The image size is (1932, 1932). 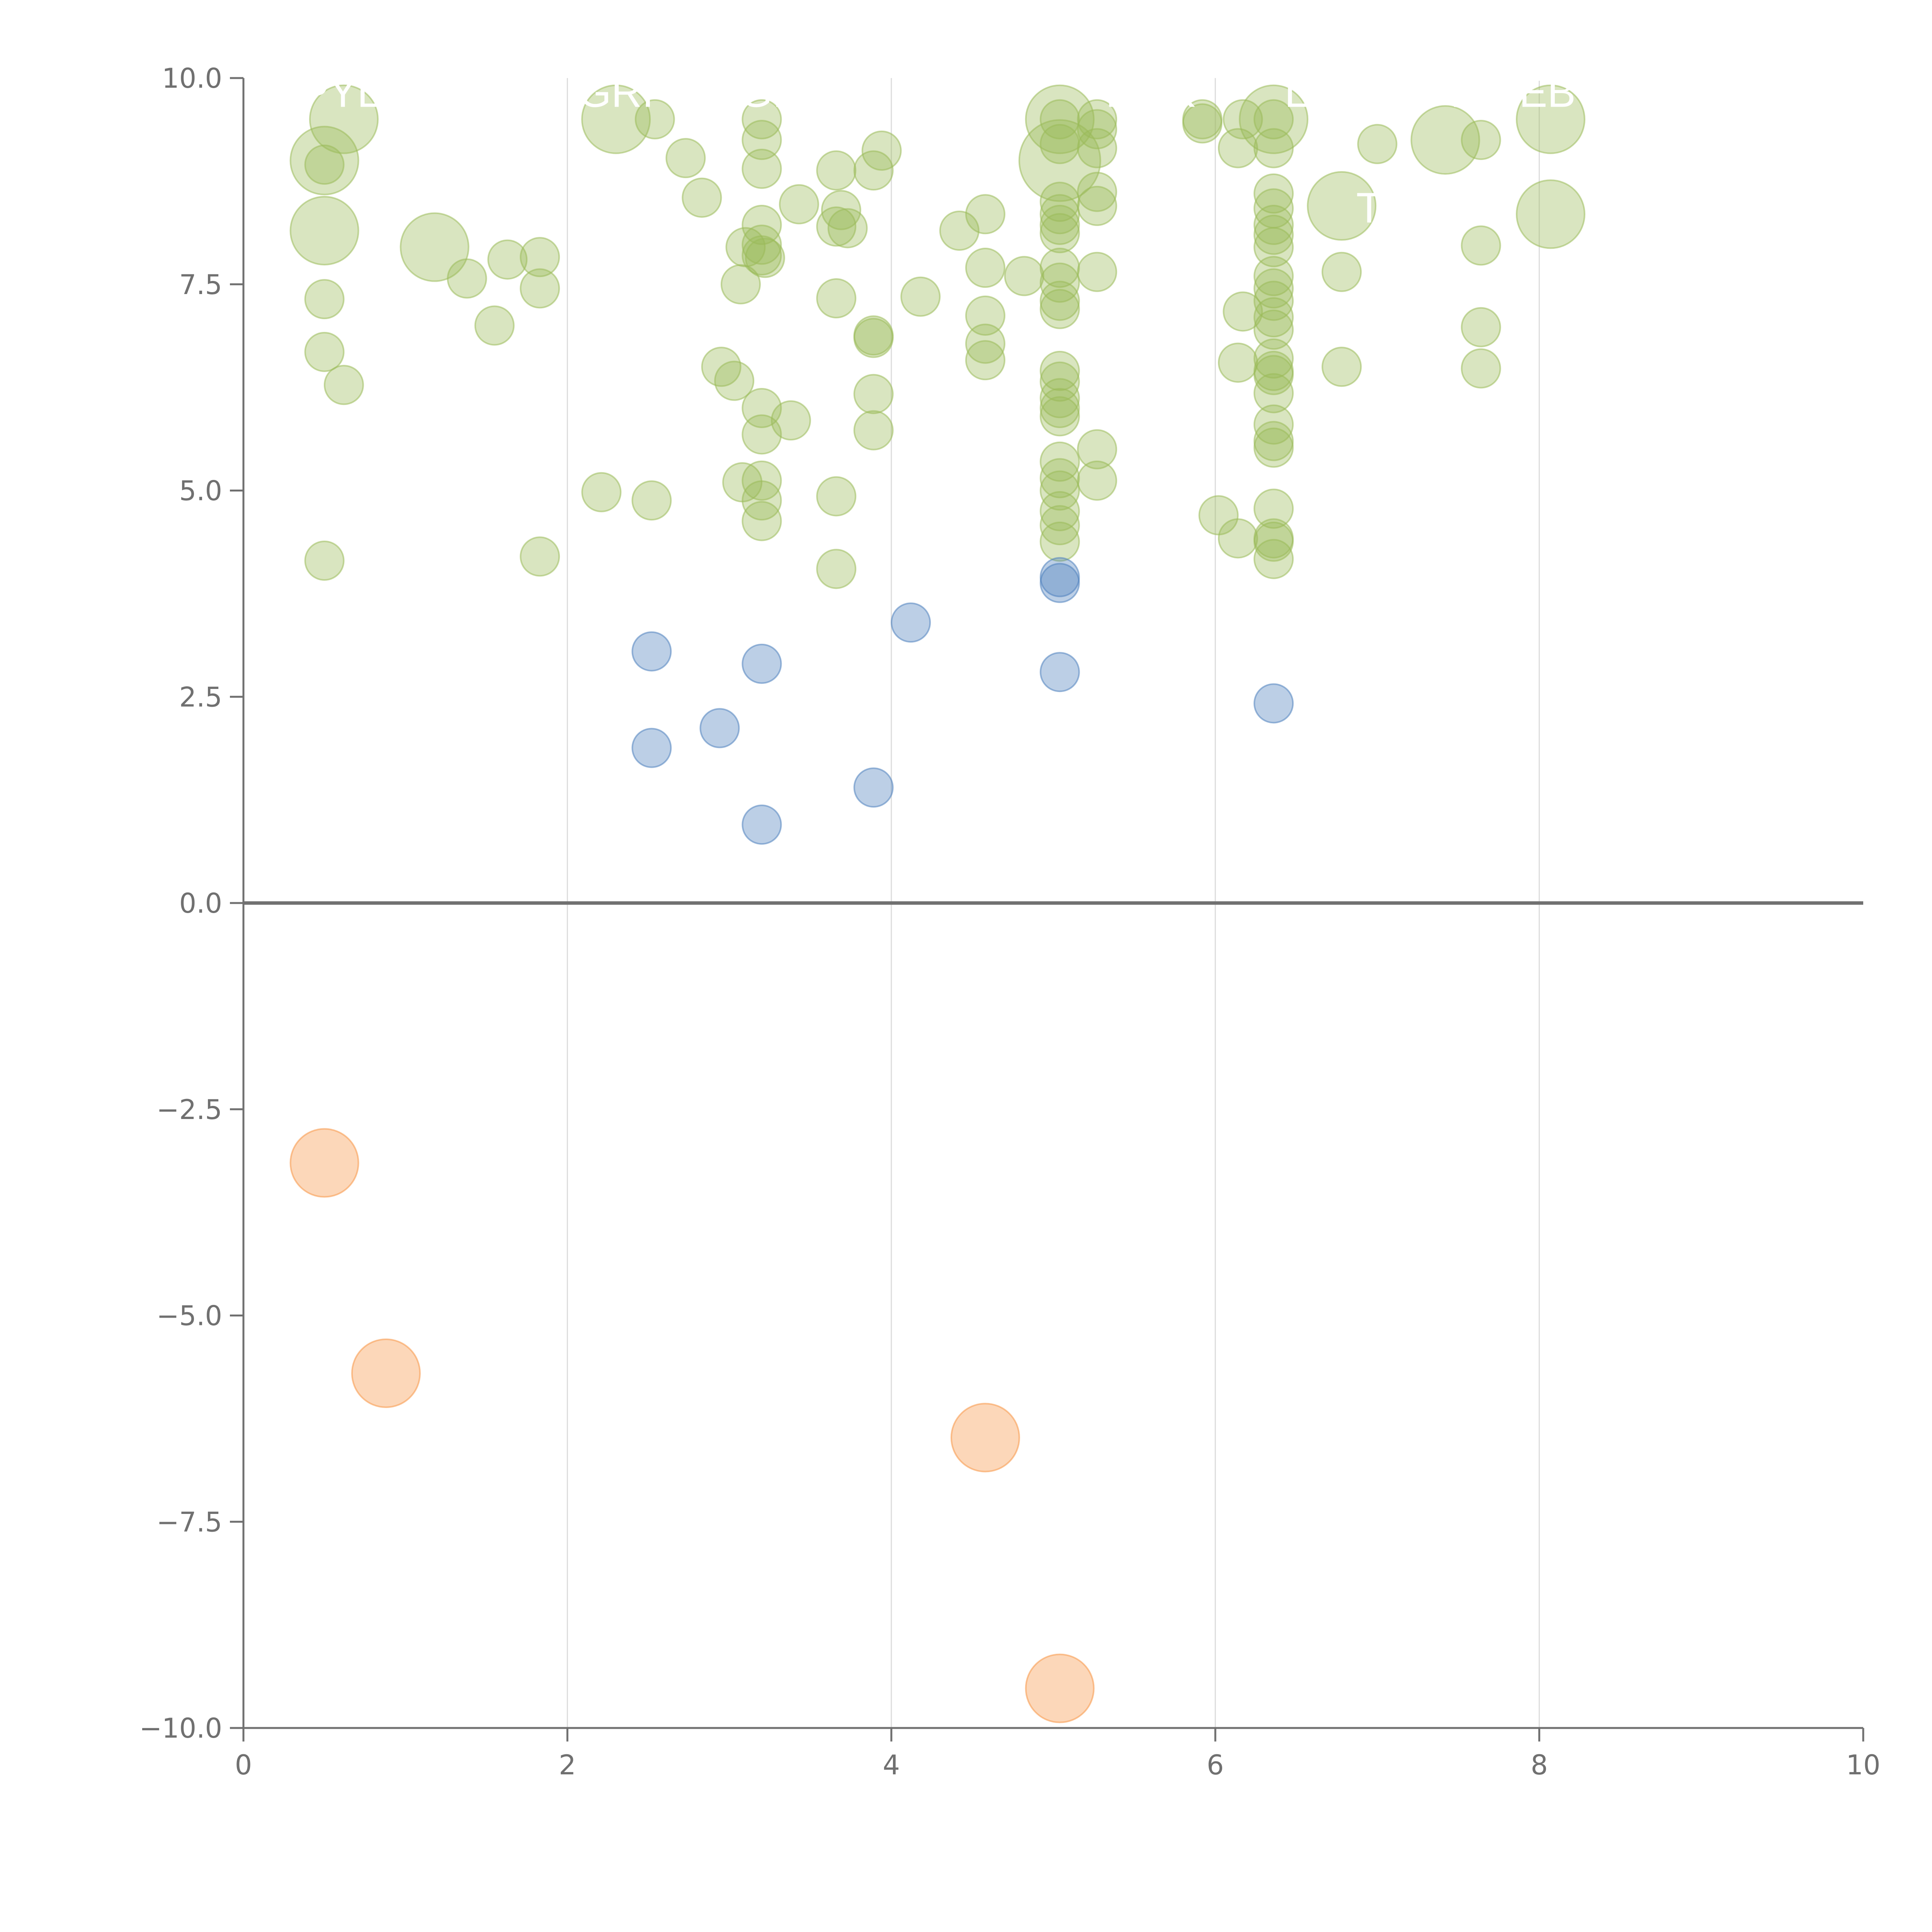 I want to click on y-tick-label: 10.0, so click(x=192, y=78).